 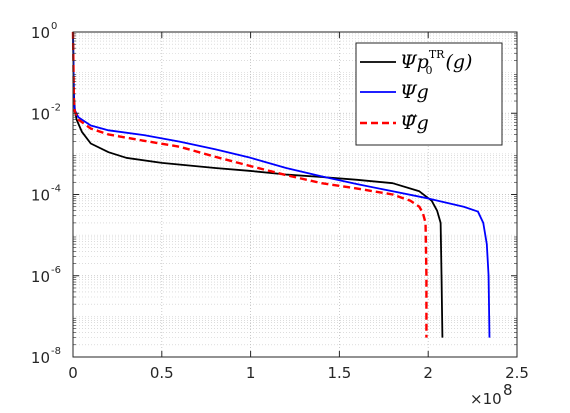 What do you see at coordinates (56, 270) in the screenshot?
I see `y-tick-exponent: -6` at bounding box center [56, 270].